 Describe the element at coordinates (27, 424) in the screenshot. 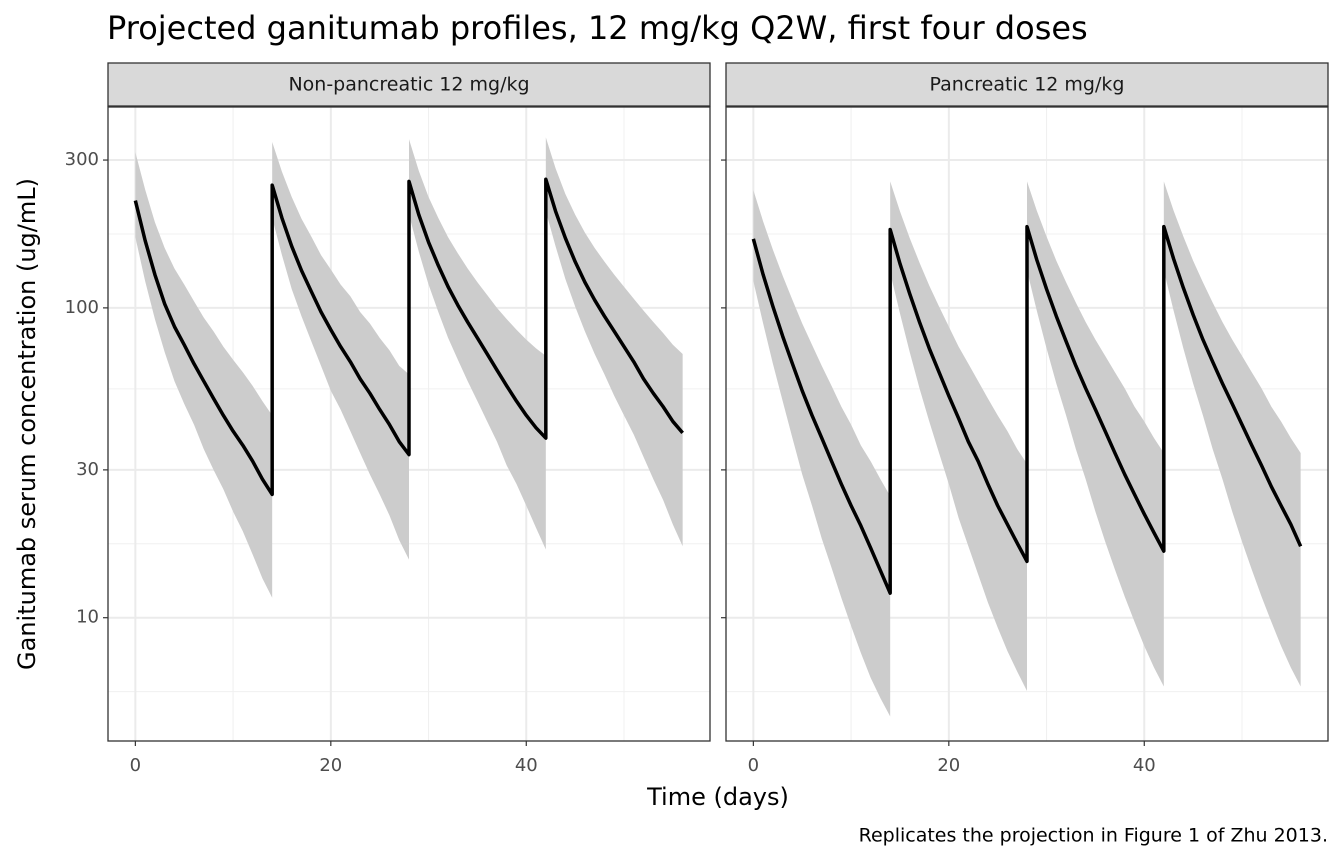

I see `y-axis-title: Ganitumab serum concentration (ug/mL)` at that location.